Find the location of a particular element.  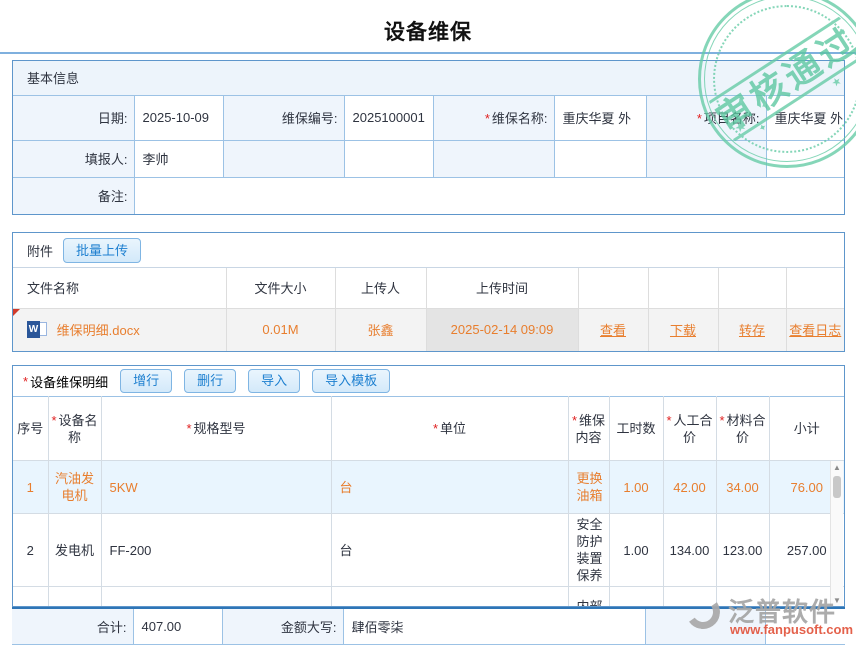

attachments-header: 附件 is located at coordinates (40, 251).